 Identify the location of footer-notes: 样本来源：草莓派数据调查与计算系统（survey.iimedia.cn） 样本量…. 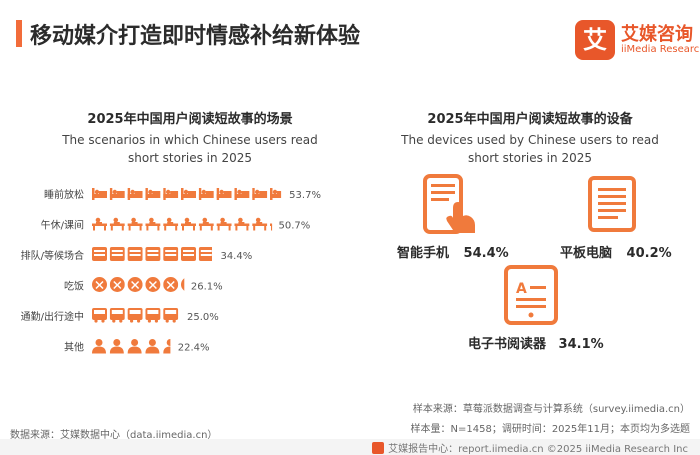
(550, 420).